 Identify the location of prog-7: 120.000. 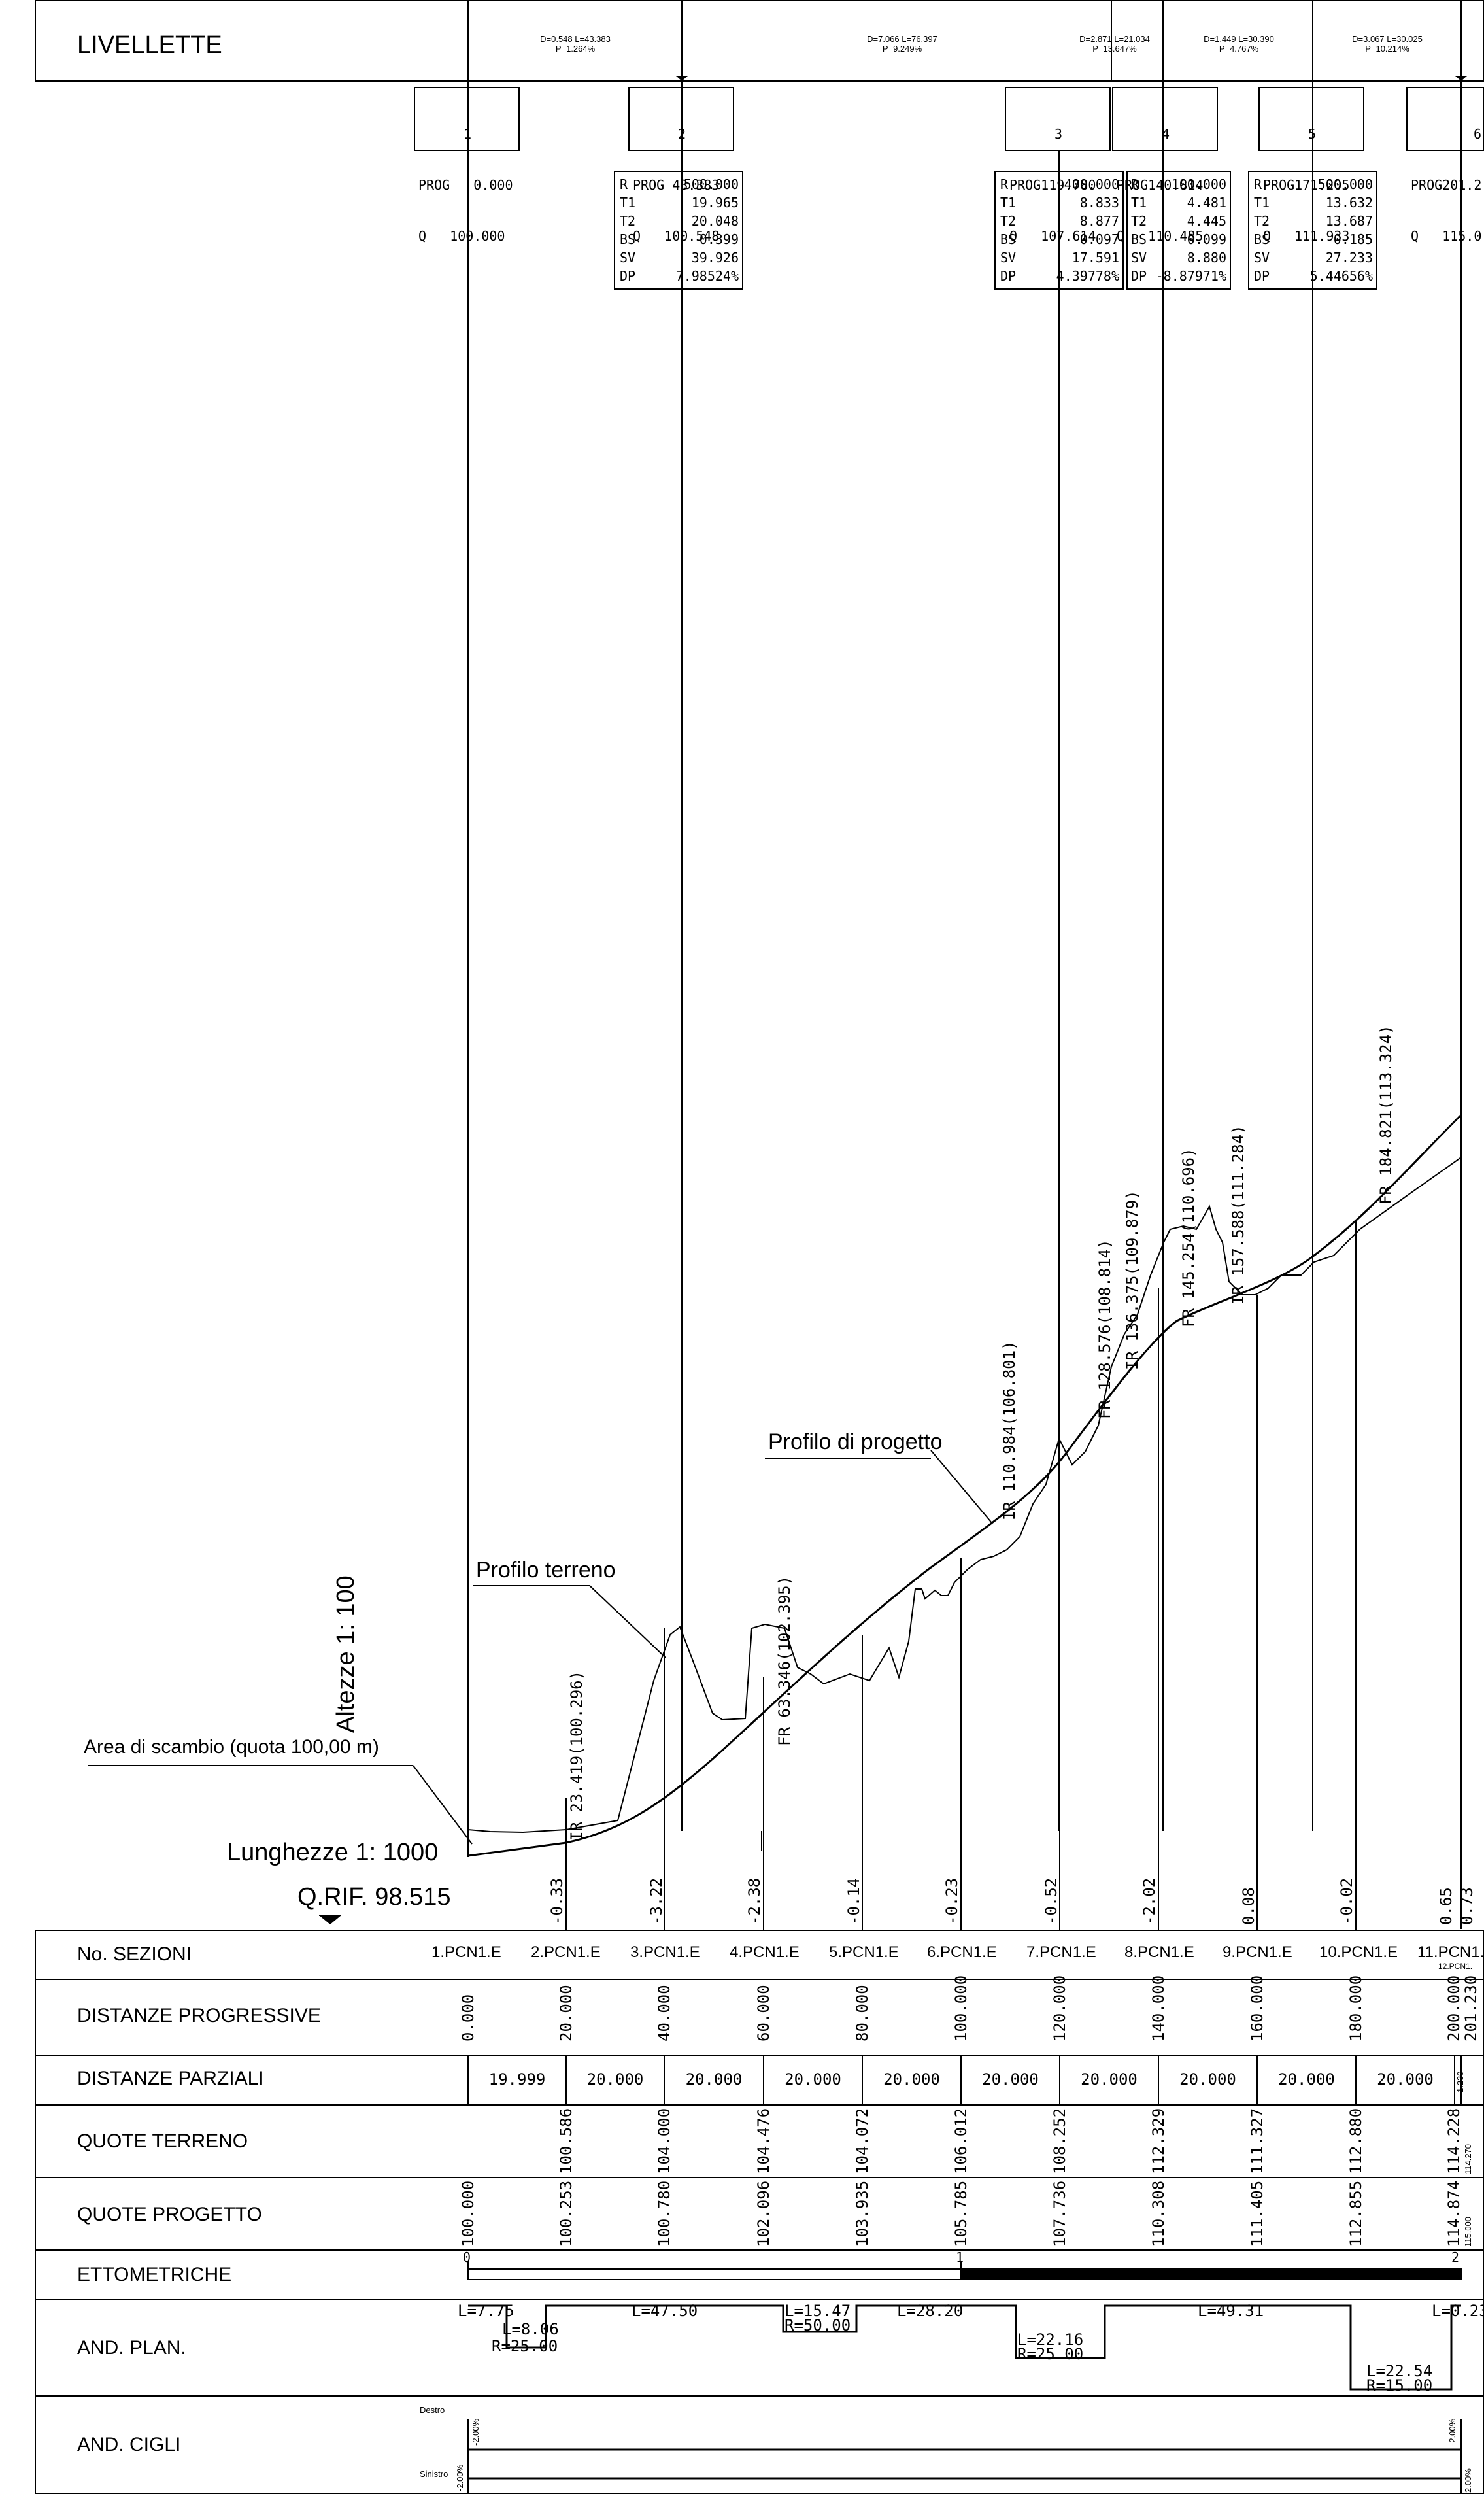
(1060, 2008).